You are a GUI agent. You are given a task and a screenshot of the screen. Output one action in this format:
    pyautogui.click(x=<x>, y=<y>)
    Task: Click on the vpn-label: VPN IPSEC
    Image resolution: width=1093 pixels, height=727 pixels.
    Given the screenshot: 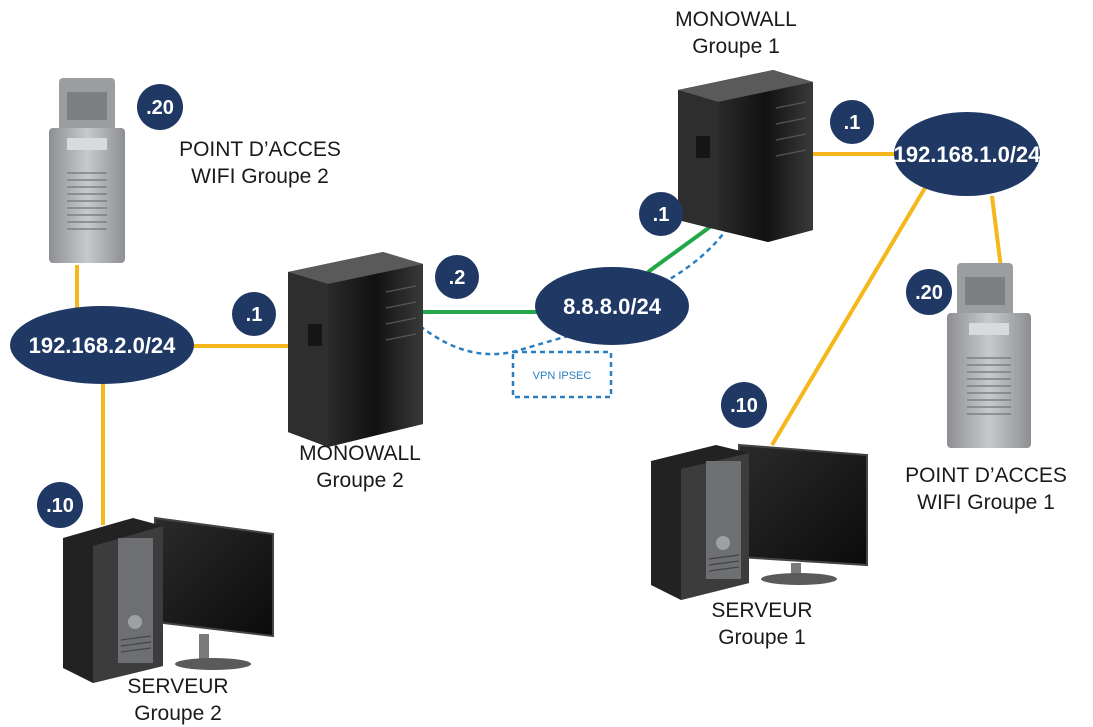 What is the action you would take?
    pyautogui.click(x=562, y=376)
    